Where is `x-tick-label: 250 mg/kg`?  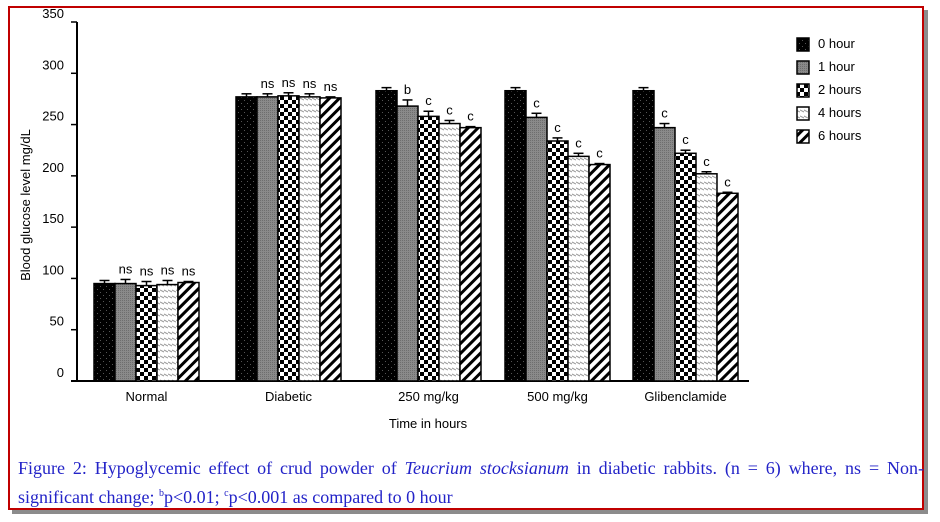
x-tick-label: 250 mg/kg is located at coordinates (428, 396).